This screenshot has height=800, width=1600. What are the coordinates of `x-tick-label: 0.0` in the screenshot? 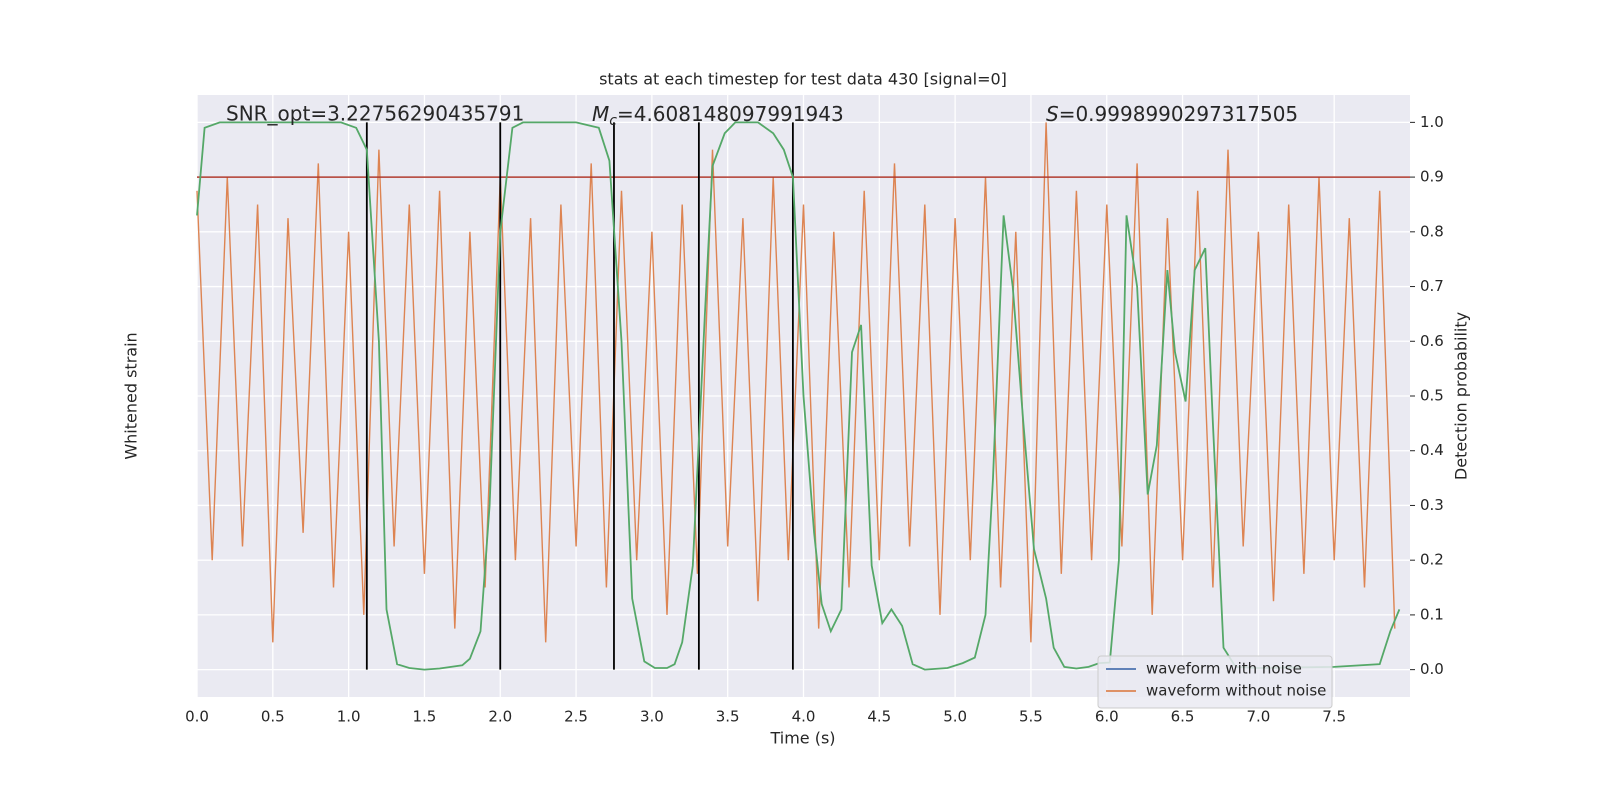 It's located at (197, 717).